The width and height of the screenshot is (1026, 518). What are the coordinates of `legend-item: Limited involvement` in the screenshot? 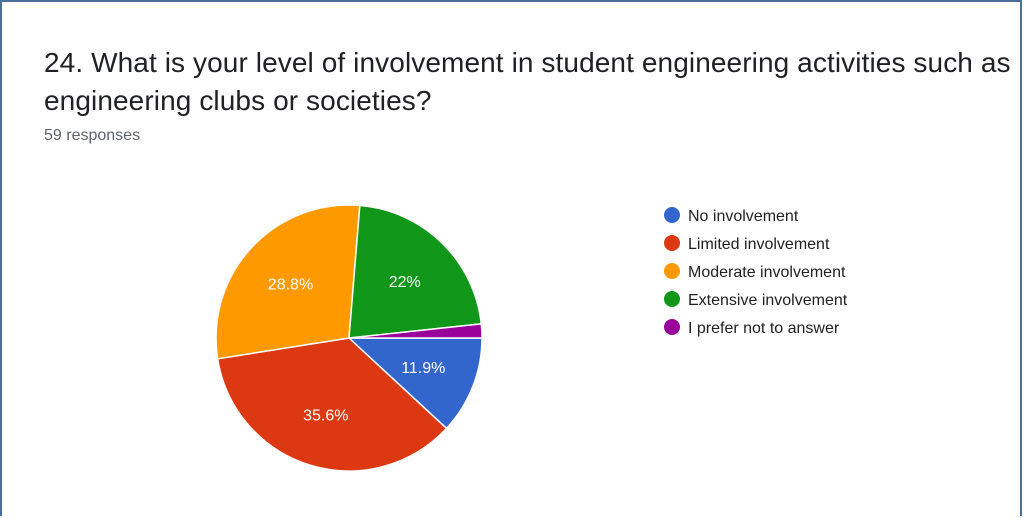 It's located at (747, 244).